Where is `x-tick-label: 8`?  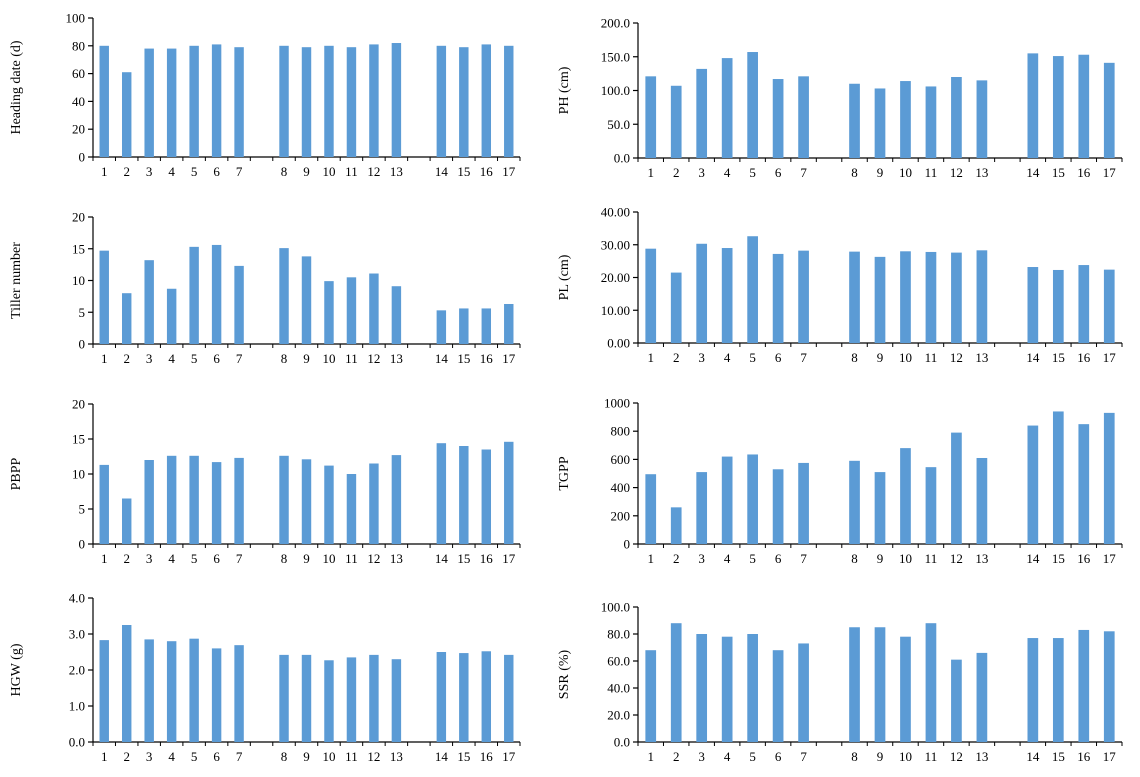 x-tick-label: 8 is located at coordinates (284, 171).